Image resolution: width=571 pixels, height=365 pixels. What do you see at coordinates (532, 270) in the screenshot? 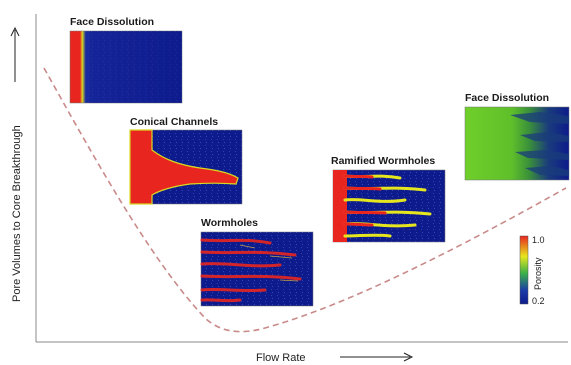
I see `porosity-colorbar: 1.0 0.2 Porosity` at bounding box center [532, 270].